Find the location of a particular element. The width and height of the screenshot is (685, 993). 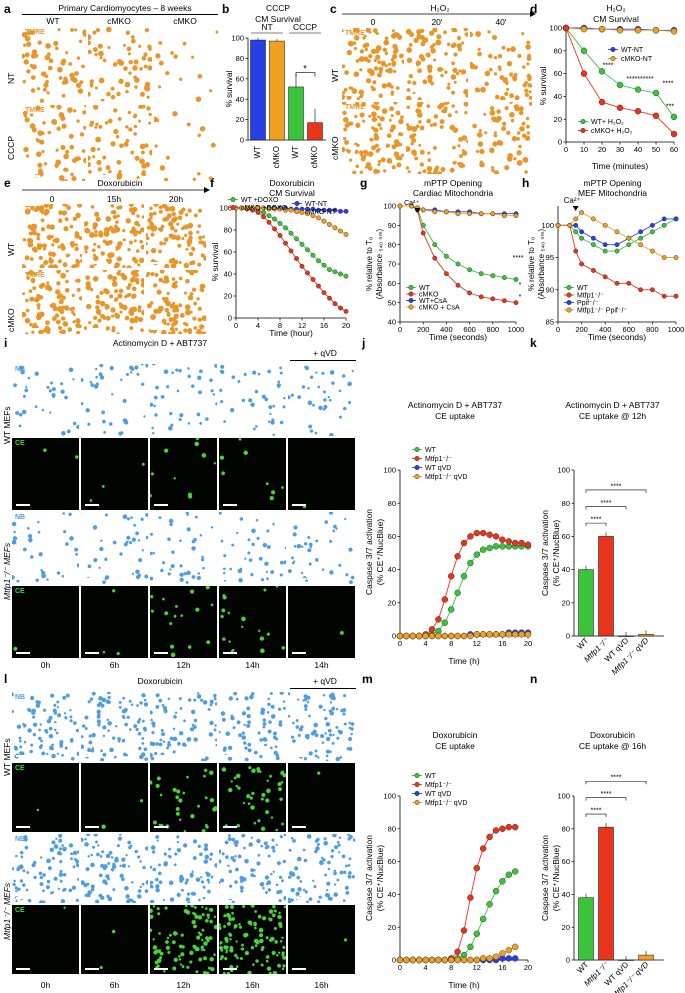

panel-a-header: Primary Cardiomyocytes – 8 weeks is located at coordinates (125, 8).